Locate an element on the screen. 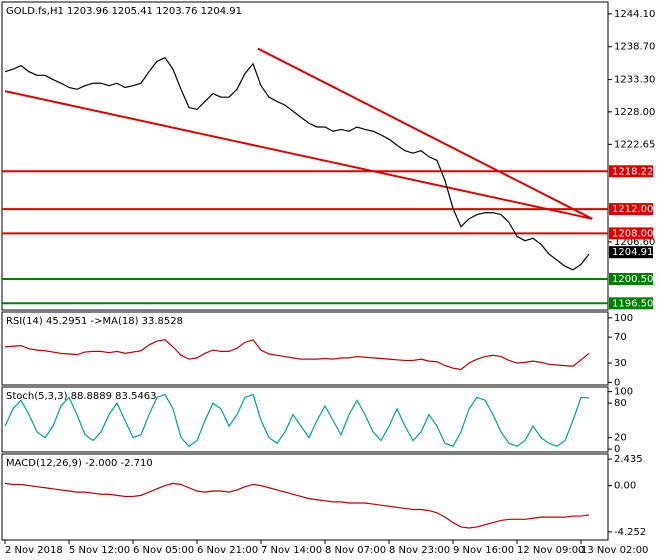  panel-title: RSI(14) 45.2951 ->MA(18) 33.8528 is located at coordinates (94, 321).